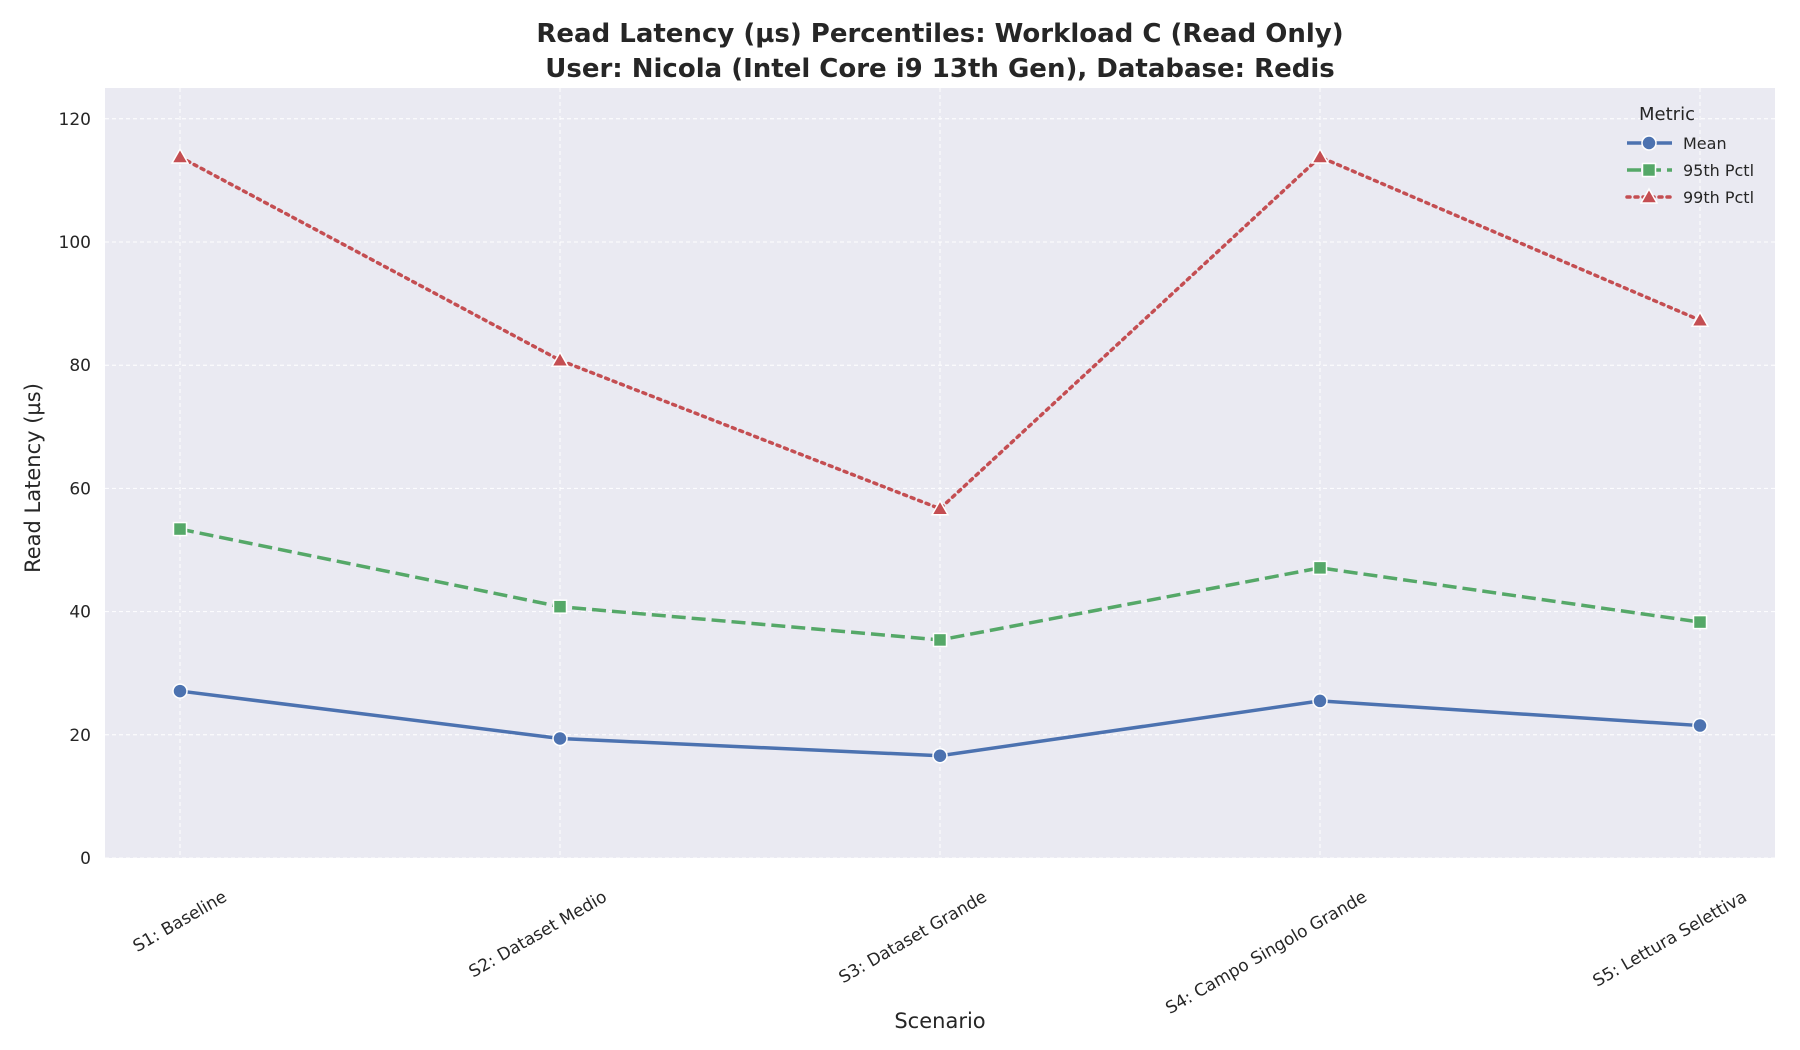 The height and width of the screenshot is (1050, 1800). I want to click on y-axis-label: Read Latency (µs), so click(33, 478).